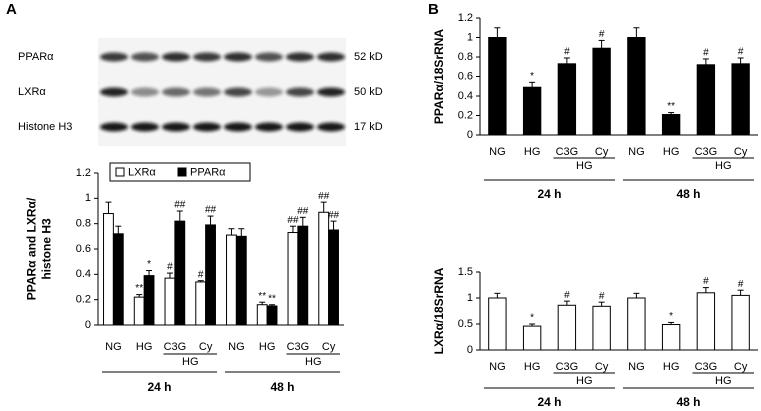 Image resolution: width=761 pixels, height=411 pixels. What do you see at coordinates (439, 77) in the screenshot?
I see `y-axis-label: PPARα/18SrRNA` at bounding box center [439, 77].